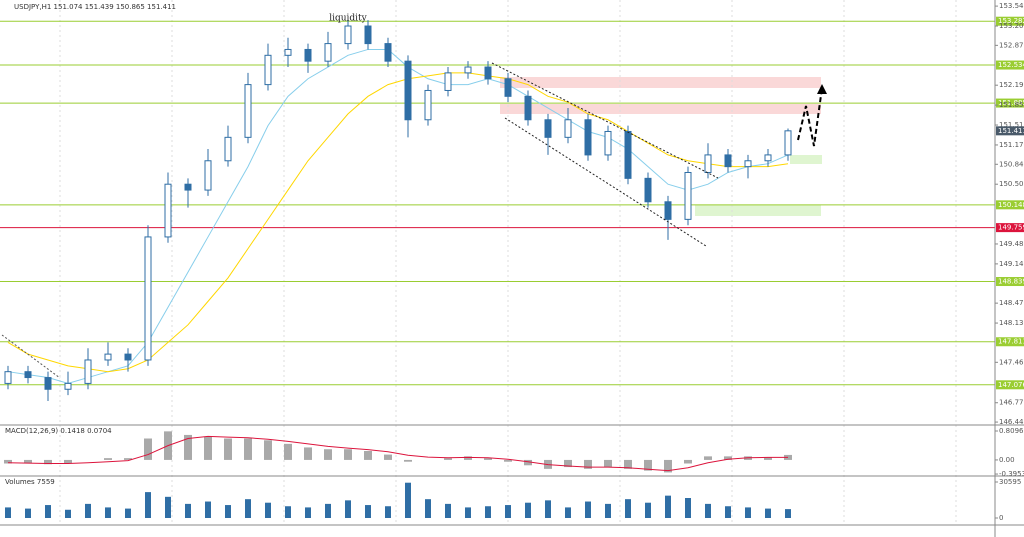 The width and height of the screenshot is (1024, 537). I want to click on forecast-arrow, so click(810, 117).